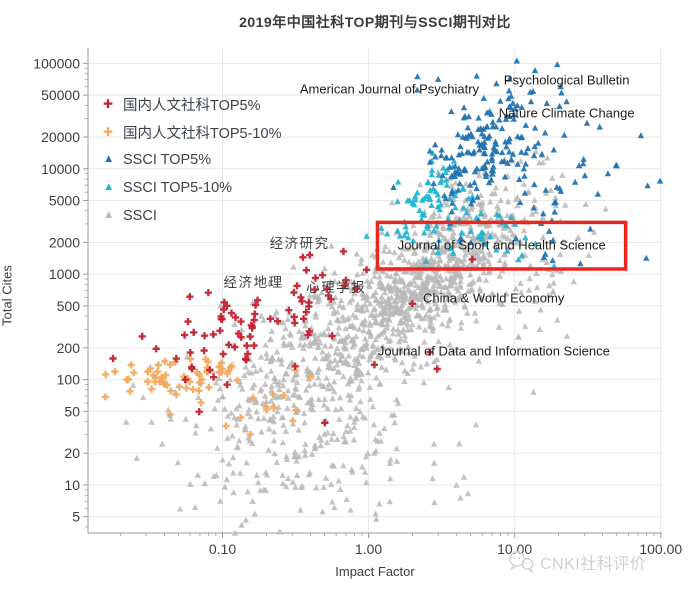 The height and width of the screenshot is (597, 693). Describe the element at coordinates (202, 133) in the screenshot. I see `legend-label: 国内人文社科TOP5-10%` at that location.